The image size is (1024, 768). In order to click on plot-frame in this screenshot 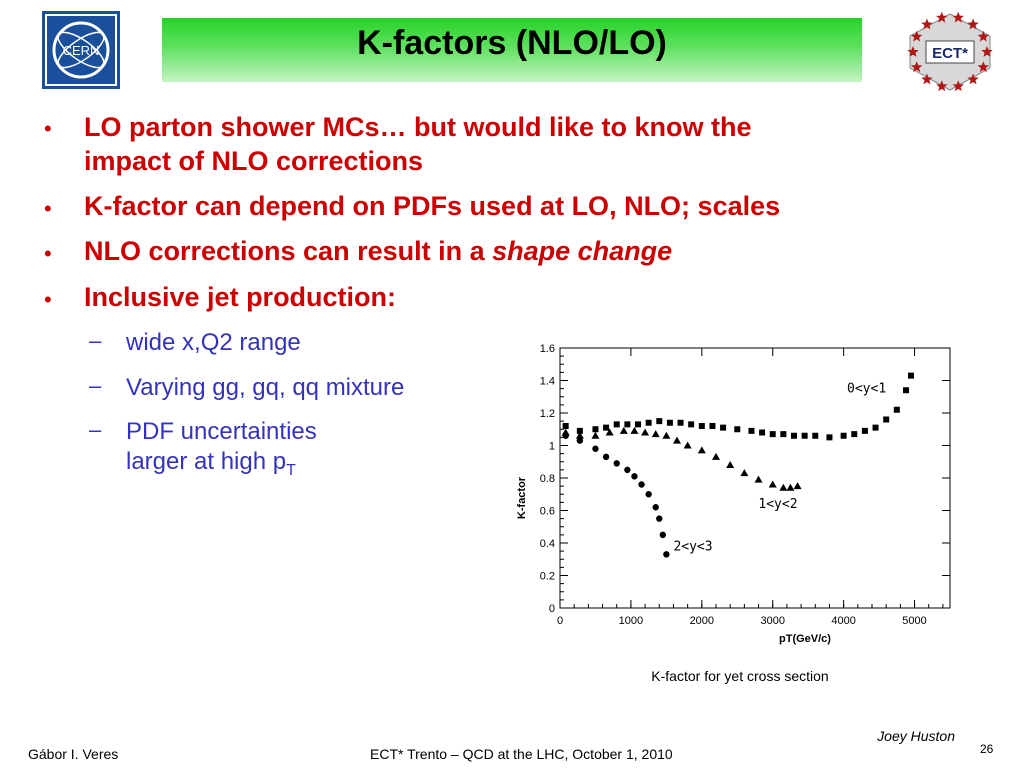, I will do `click(755, 478)`.